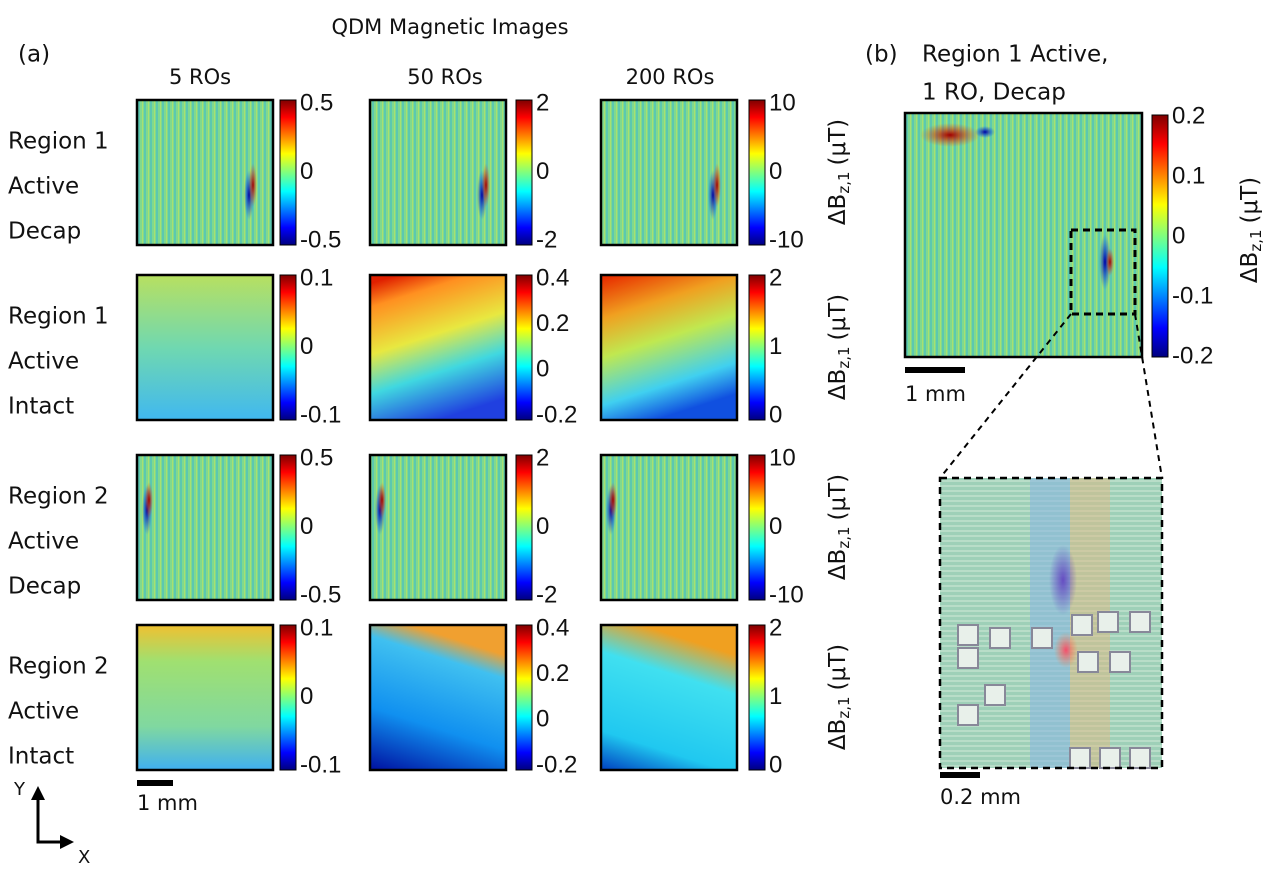  What do you see at coordinates (49, 821) in the screenshot?
I see `axes-indicator` at bounding box center [49, 821].